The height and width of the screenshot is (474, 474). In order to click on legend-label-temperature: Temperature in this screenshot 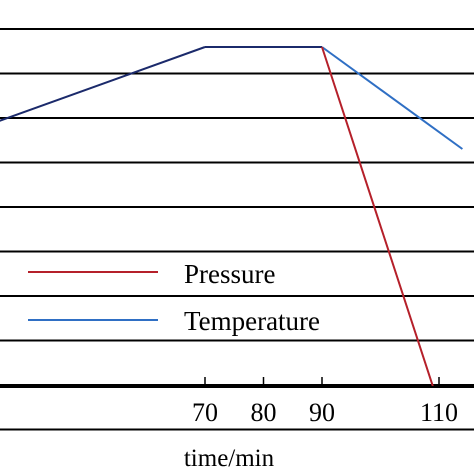, I will do `click(252, 321)`.